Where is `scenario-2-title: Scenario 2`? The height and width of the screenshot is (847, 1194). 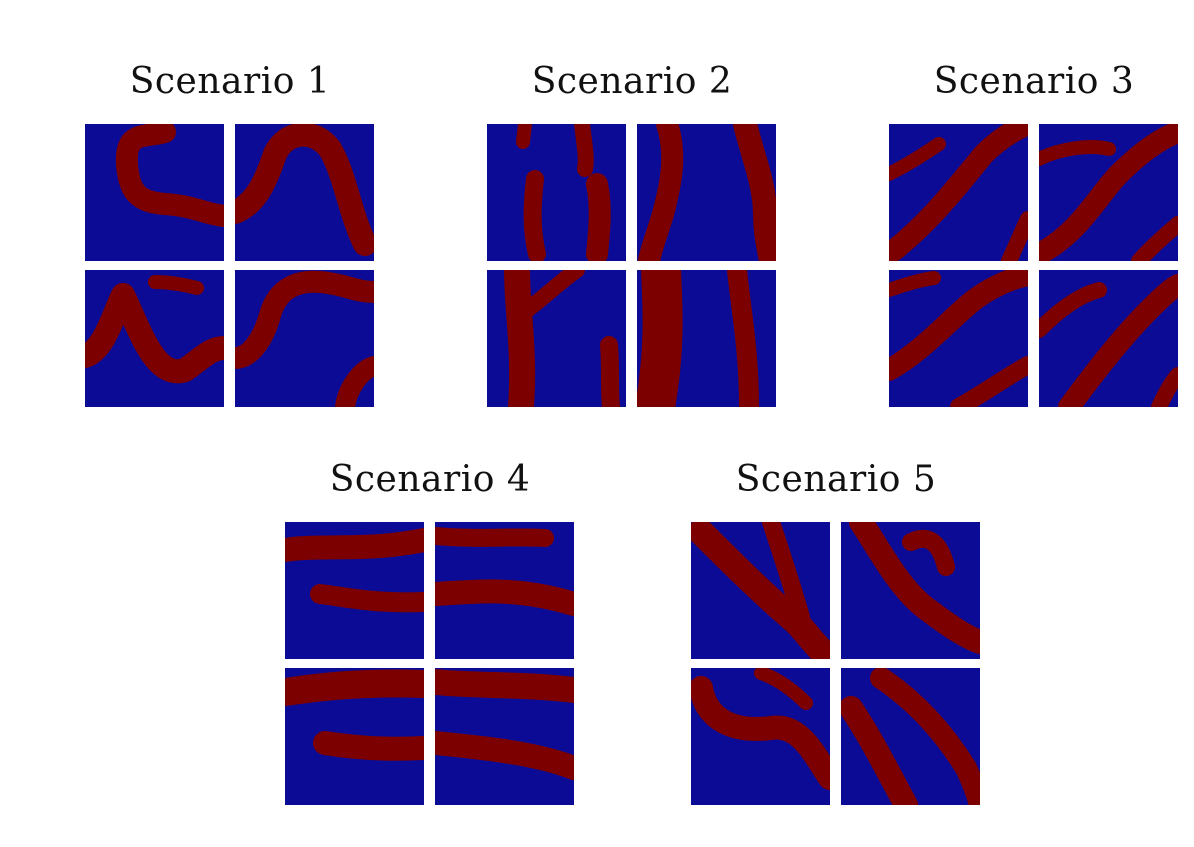
scenario-2-title: Scenario 2 is located at coordinates (632, 81).